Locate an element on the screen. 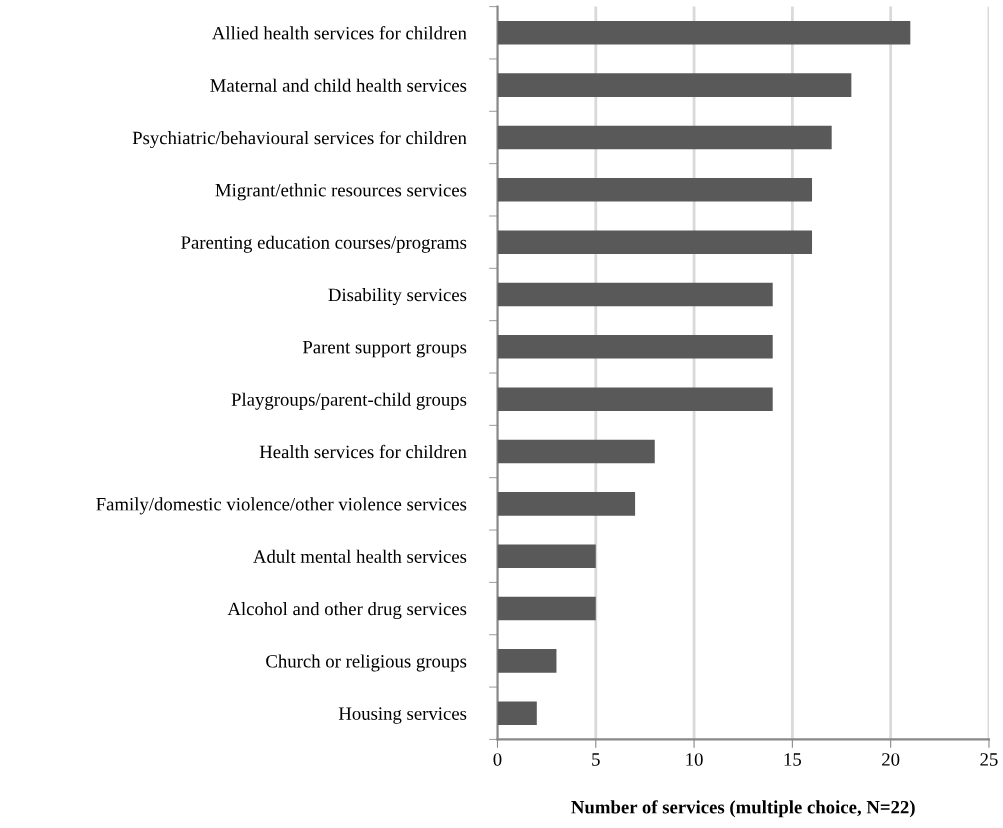  y-tick-label: Disability services is located at coordinates (397, 297).